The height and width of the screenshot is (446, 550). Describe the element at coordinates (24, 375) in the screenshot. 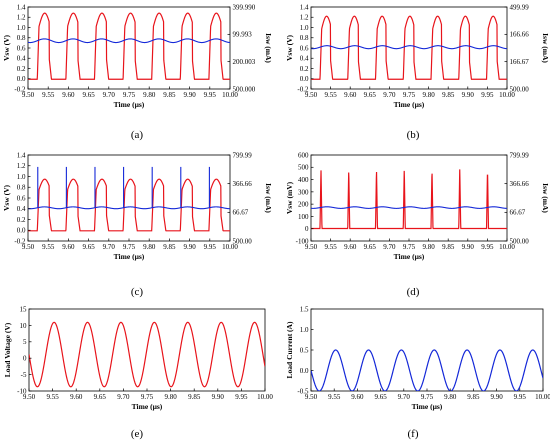

I see `y-tick-label: -5` at that location.